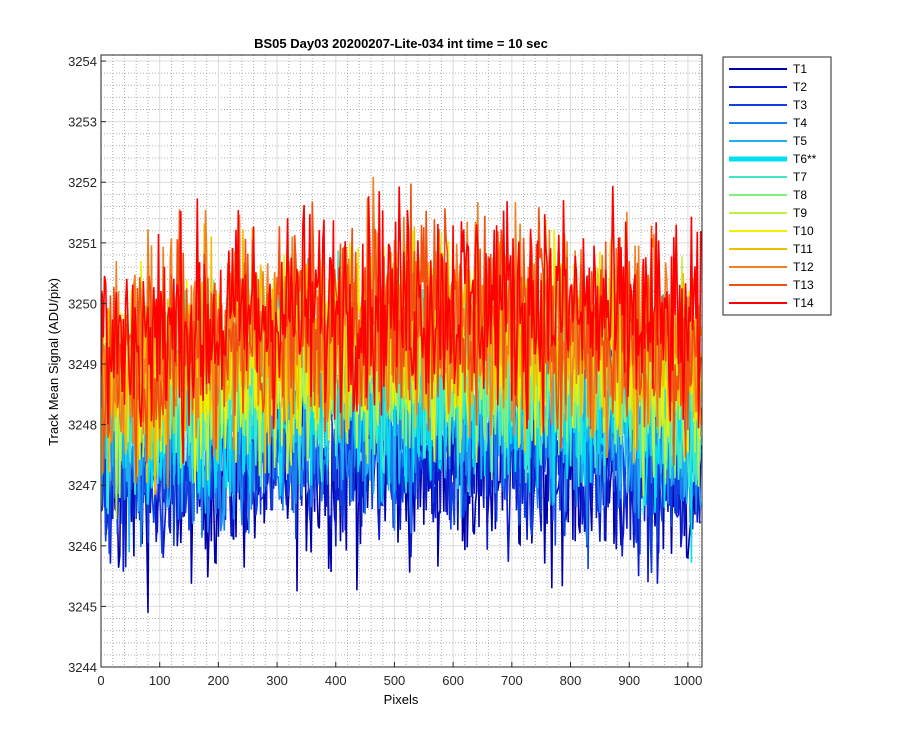 The image size is (900, 755). I want to click on x-tick-label: 300, so click(277, 680).